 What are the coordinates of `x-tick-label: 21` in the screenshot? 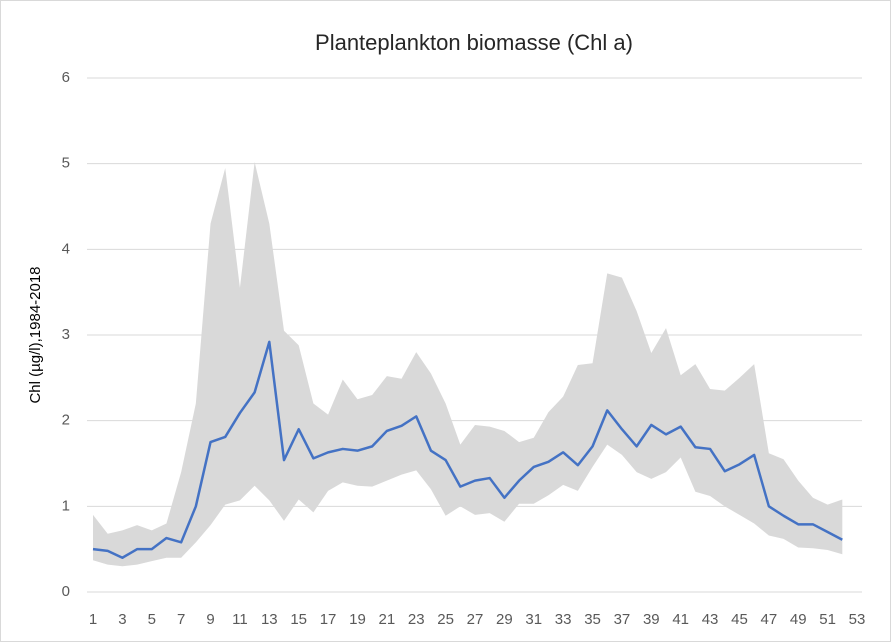 It's located at (387, 619).